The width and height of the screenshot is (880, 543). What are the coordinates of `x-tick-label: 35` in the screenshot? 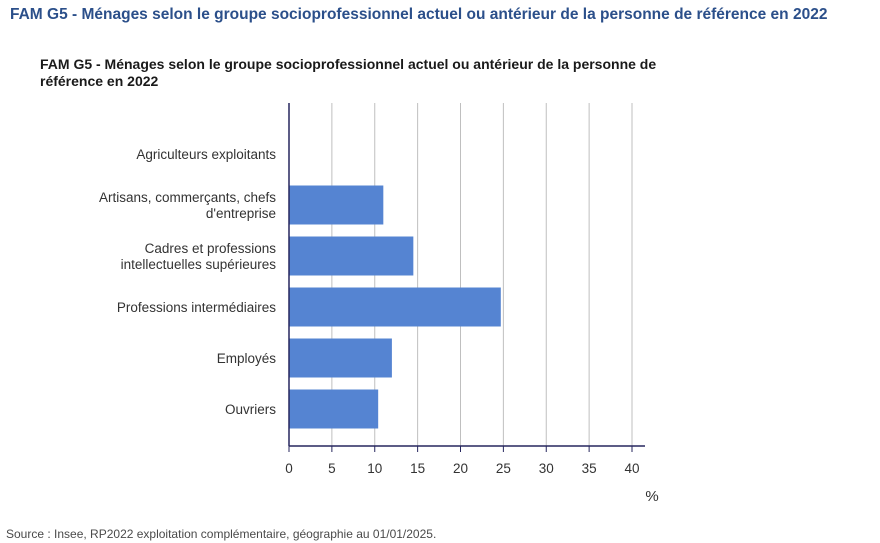 It's located at (589, 468).